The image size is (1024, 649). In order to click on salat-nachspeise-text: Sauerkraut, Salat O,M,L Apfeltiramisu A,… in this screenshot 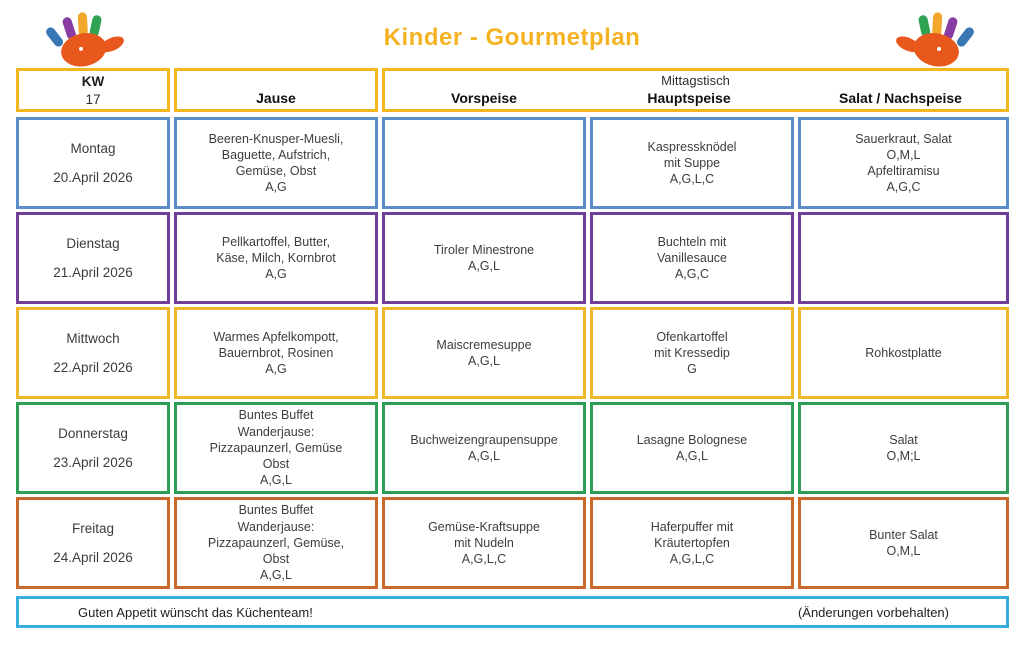, I will do `click(903, 163)`.